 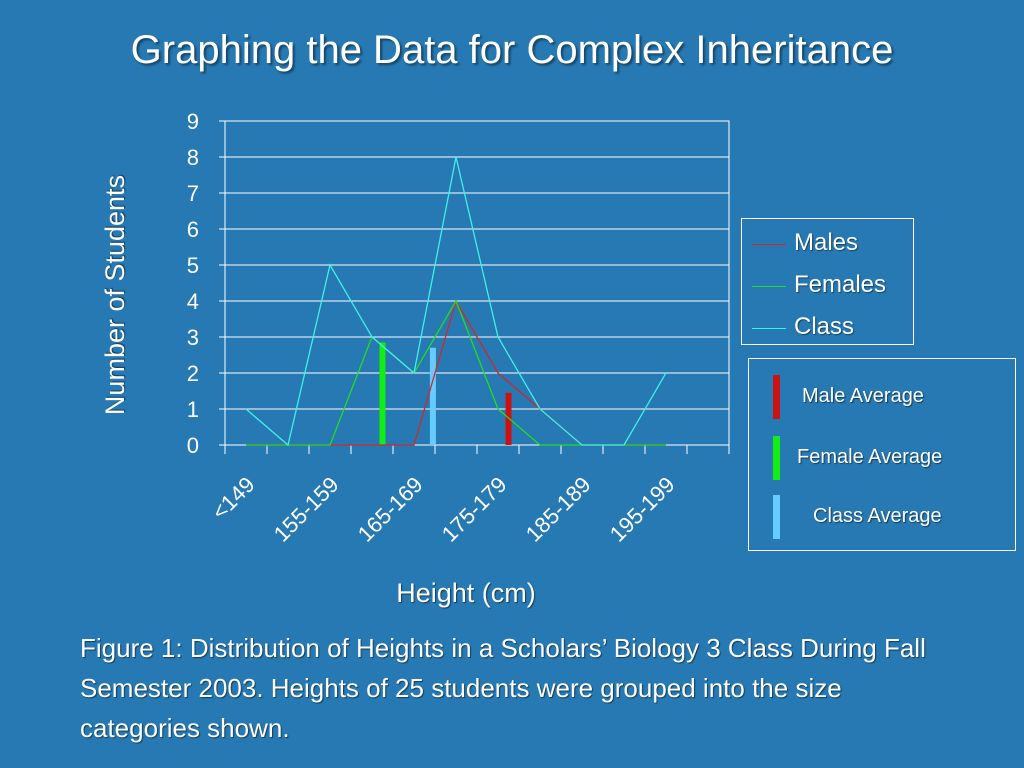 What do you see at coordinates (193, 409) in the screenshot?
I see `y-tick-label-1: 1` at bounding box center [193, 409].